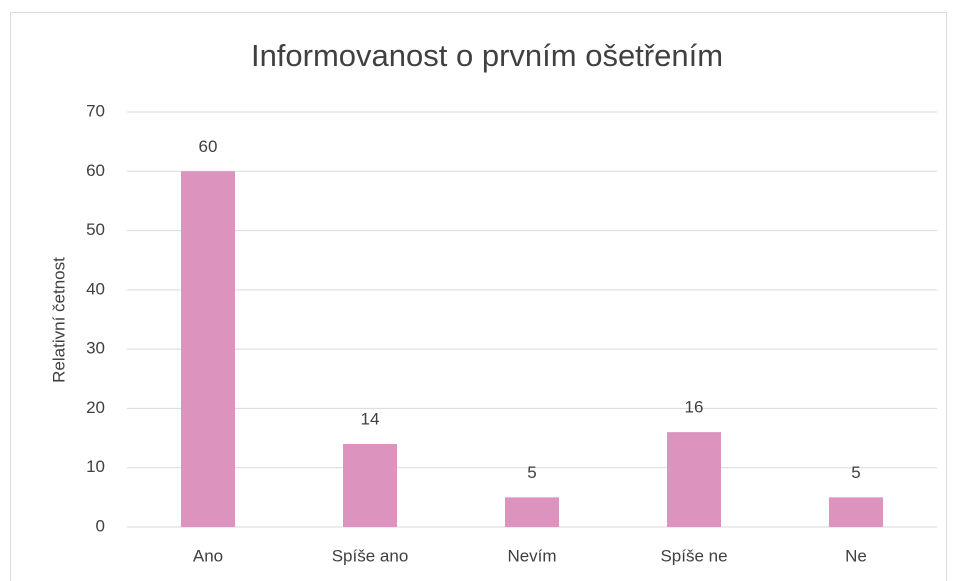 The width and height of the screenshot is (957, 581). What do you see at coordinates (208, 146) in the screenshot?
I see `data-label: 60` at bounding box center [208, 146].